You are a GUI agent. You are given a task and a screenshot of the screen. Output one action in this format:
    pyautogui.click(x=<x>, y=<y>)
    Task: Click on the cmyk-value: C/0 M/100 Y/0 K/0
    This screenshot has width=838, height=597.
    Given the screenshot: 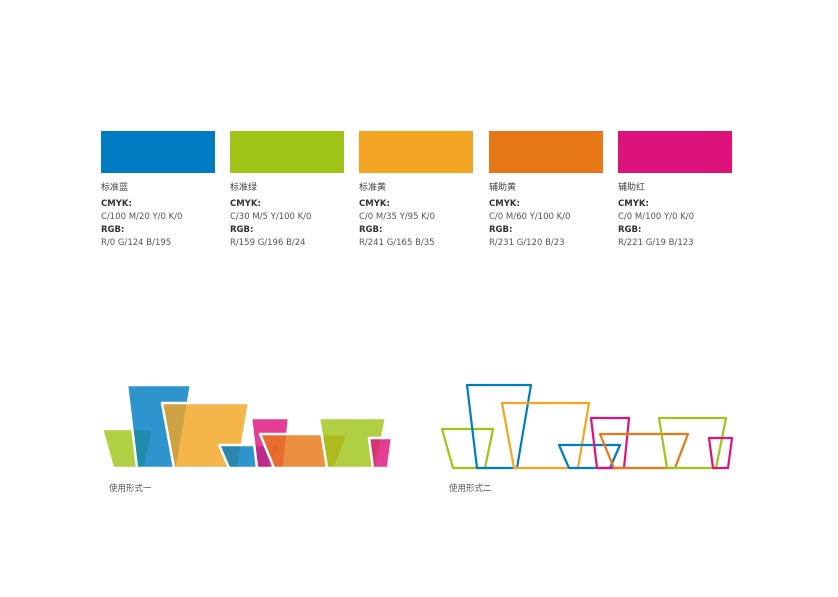 What is the action you would take?
    pyautogui.click(x=656, y=217)
    